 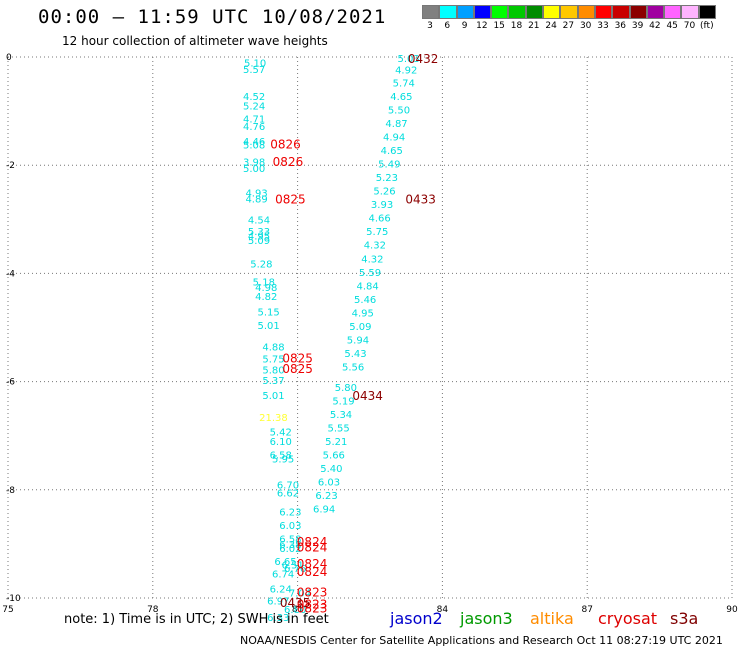 I want to click on color-scale-label: 12, so click(x=482, y=26).